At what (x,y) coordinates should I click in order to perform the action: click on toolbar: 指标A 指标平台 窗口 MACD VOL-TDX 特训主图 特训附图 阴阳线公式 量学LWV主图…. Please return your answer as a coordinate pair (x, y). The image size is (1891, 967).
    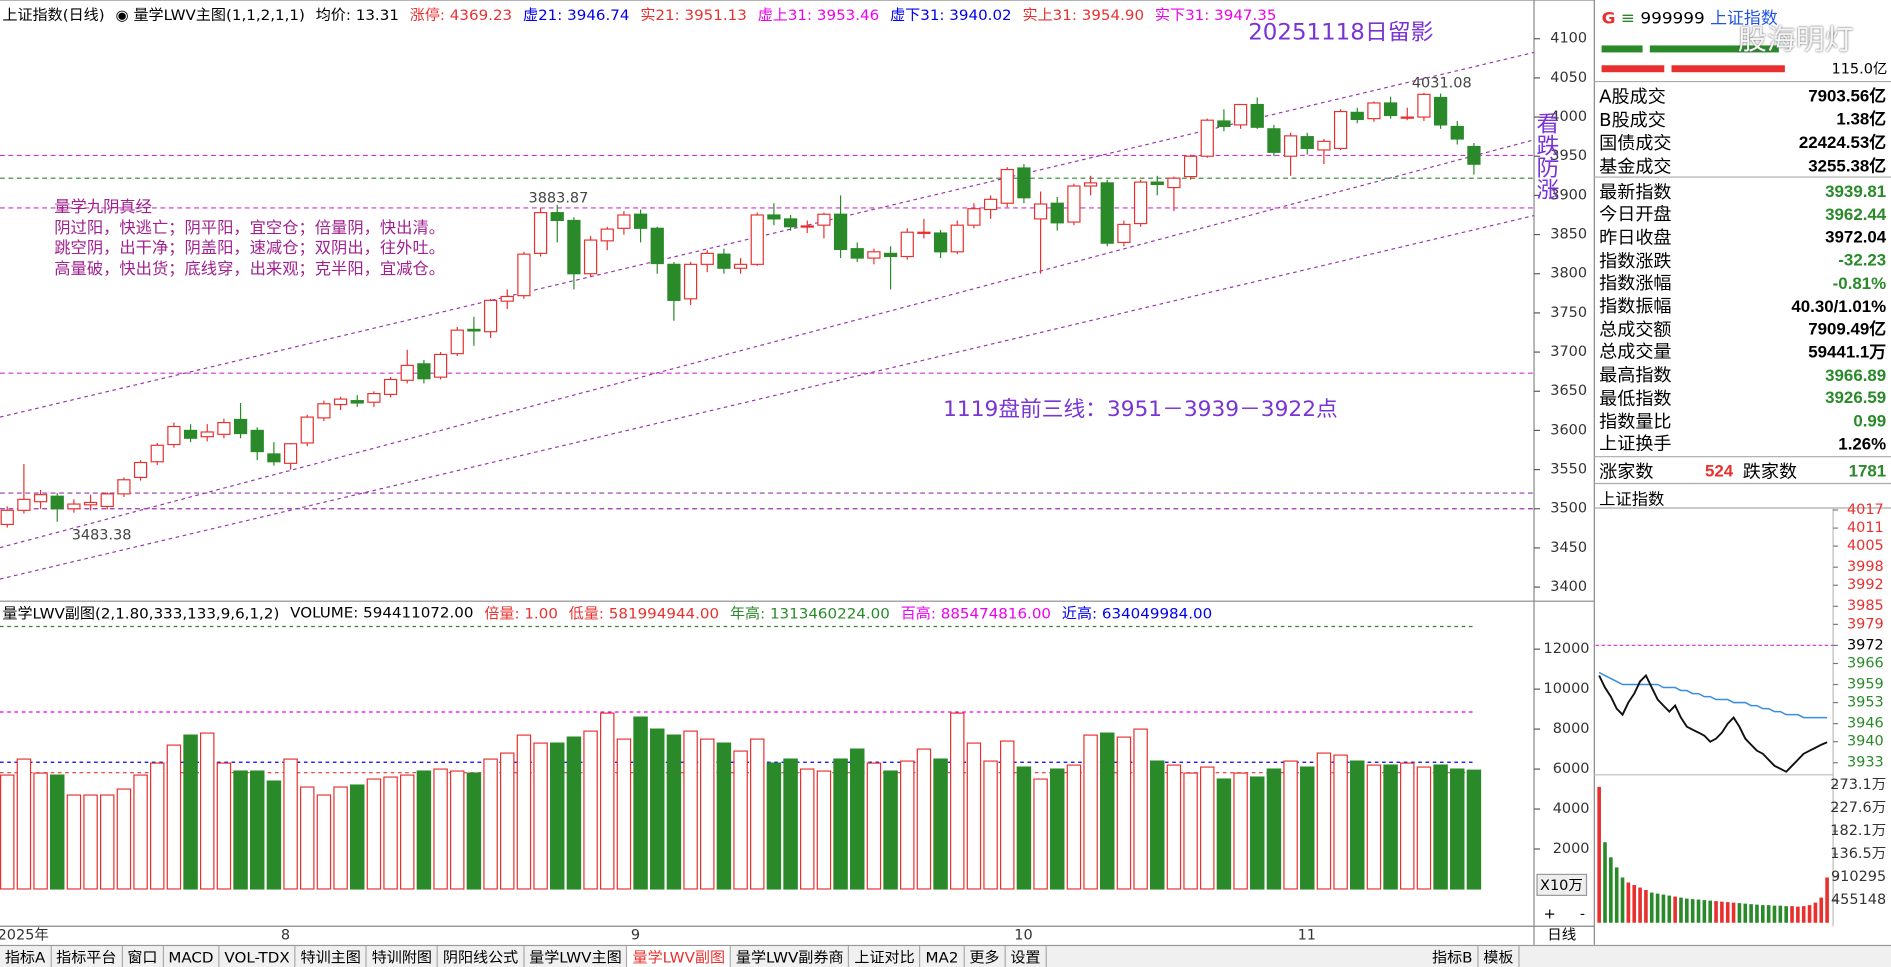
    Looking at the image, I should click on (945, 955).